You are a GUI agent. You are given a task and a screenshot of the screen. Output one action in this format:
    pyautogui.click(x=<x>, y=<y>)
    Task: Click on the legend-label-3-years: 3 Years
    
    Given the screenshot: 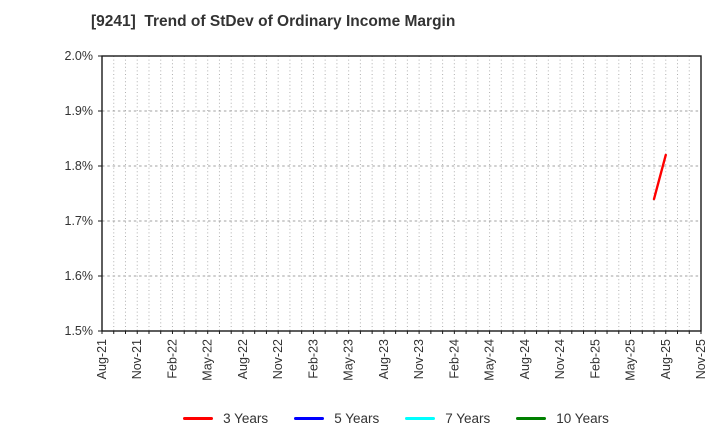 What is the action you would take?
    pyautogui.click(x=246, y=418)
    